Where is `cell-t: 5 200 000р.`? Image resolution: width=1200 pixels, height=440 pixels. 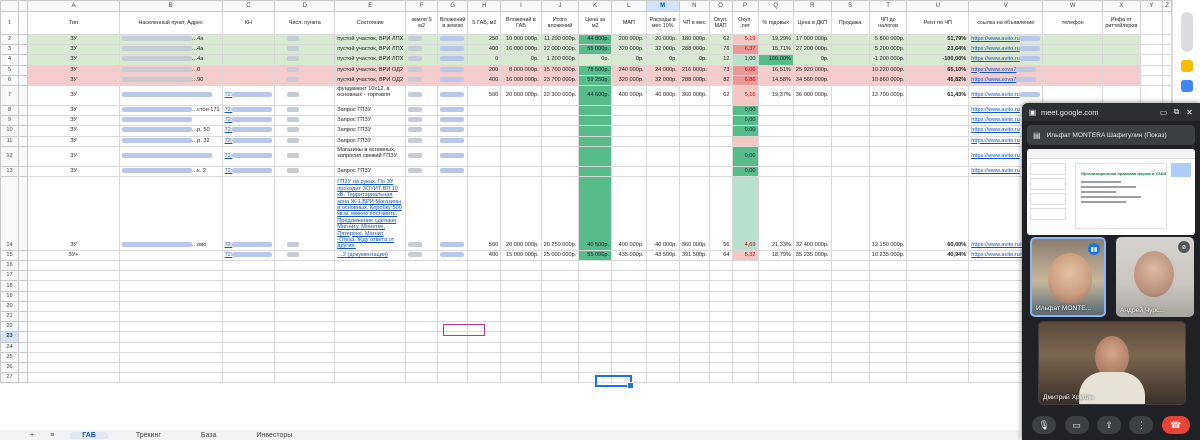
cell-t: 5 200 000р. is located at coordinates (888, 50).